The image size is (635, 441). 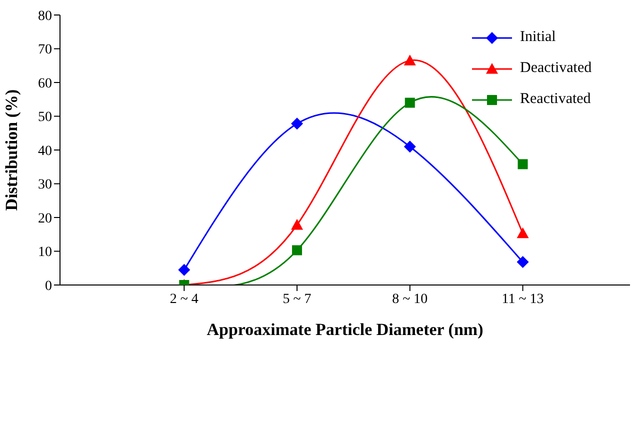 What do you see at coordinates (45, 50) in the screenshot?
I see `y-tick-label: 70` at bounding box center [45, 50].